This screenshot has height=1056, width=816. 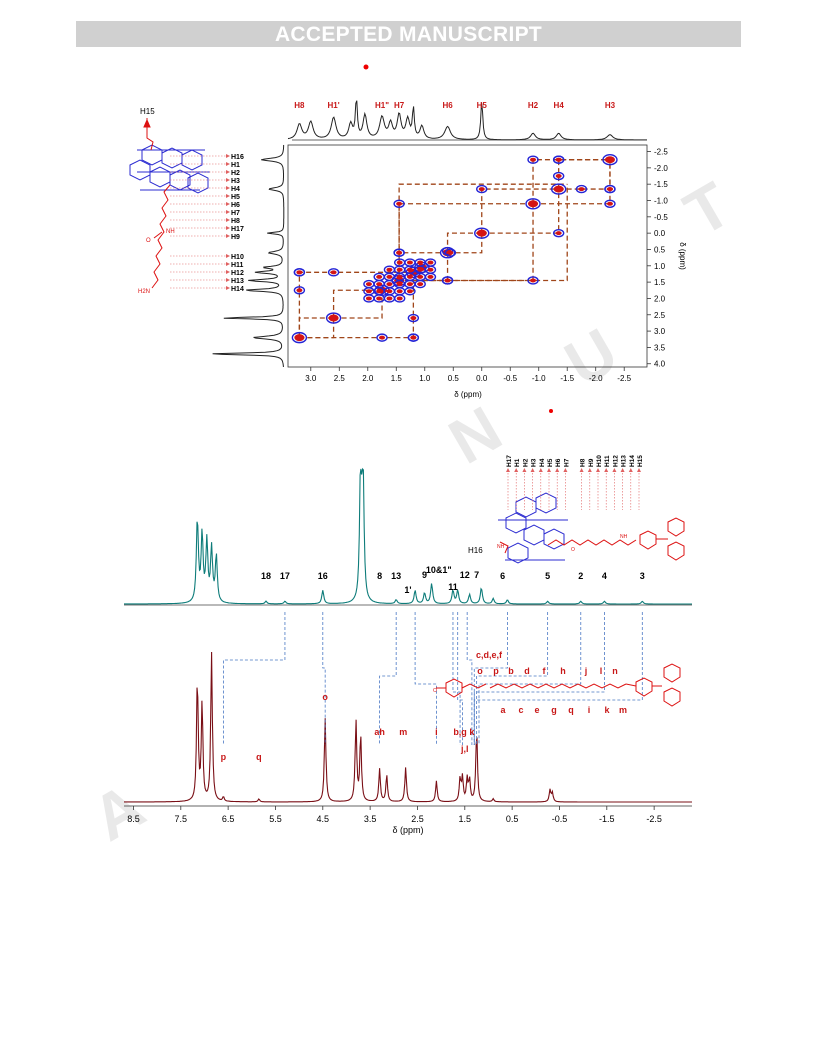 I want to click on banner-text: ACCEPTED MANUSCRIPT, so click(x=408, y=34).